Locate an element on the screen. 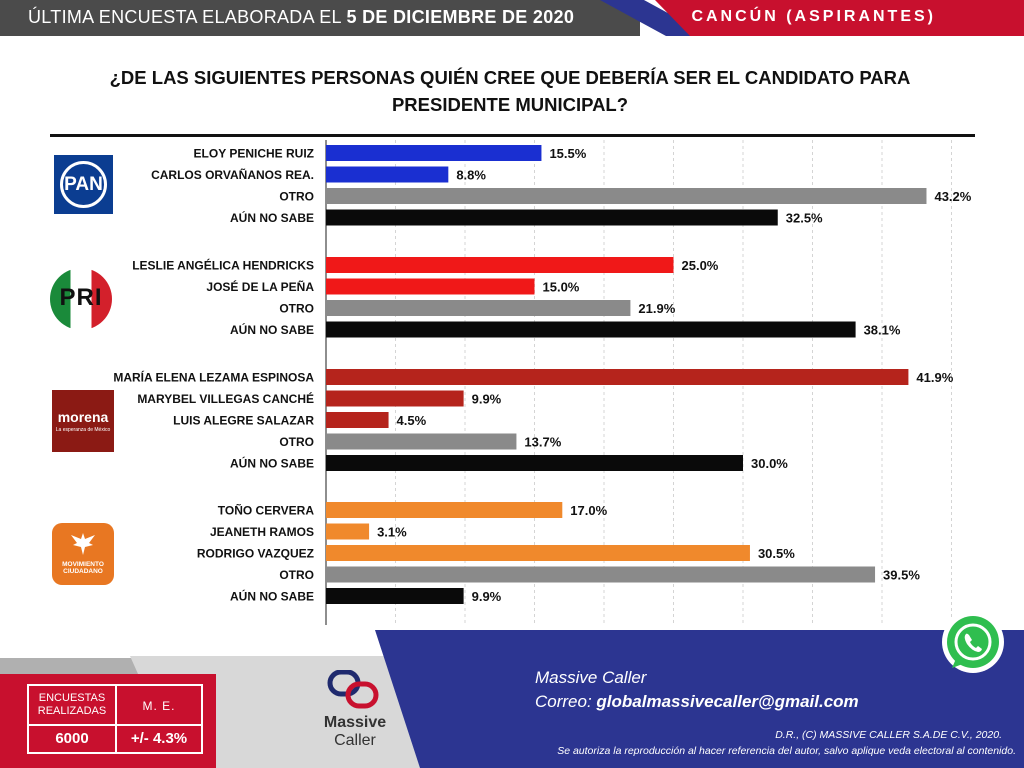 The height and width of the screenshot is (768, 1024). survey-date-prefix: ÚLTIMA ENCUESTA ELABORADA EL is located at coordinates (185, 17).